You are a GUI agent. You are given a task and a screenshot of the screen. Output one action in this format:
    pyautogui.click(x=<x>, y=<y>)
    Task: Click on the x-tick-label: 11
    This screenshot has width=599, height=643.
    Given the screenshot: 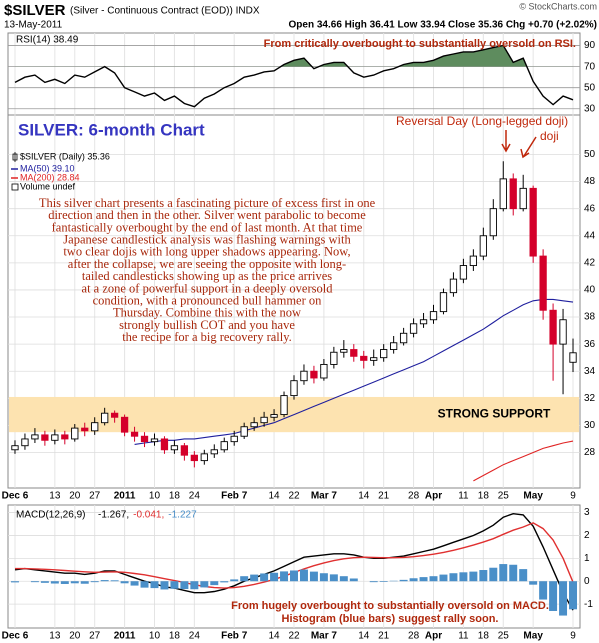 What is the action you would take?
    pyautogui.click(x=463, y=496)
    